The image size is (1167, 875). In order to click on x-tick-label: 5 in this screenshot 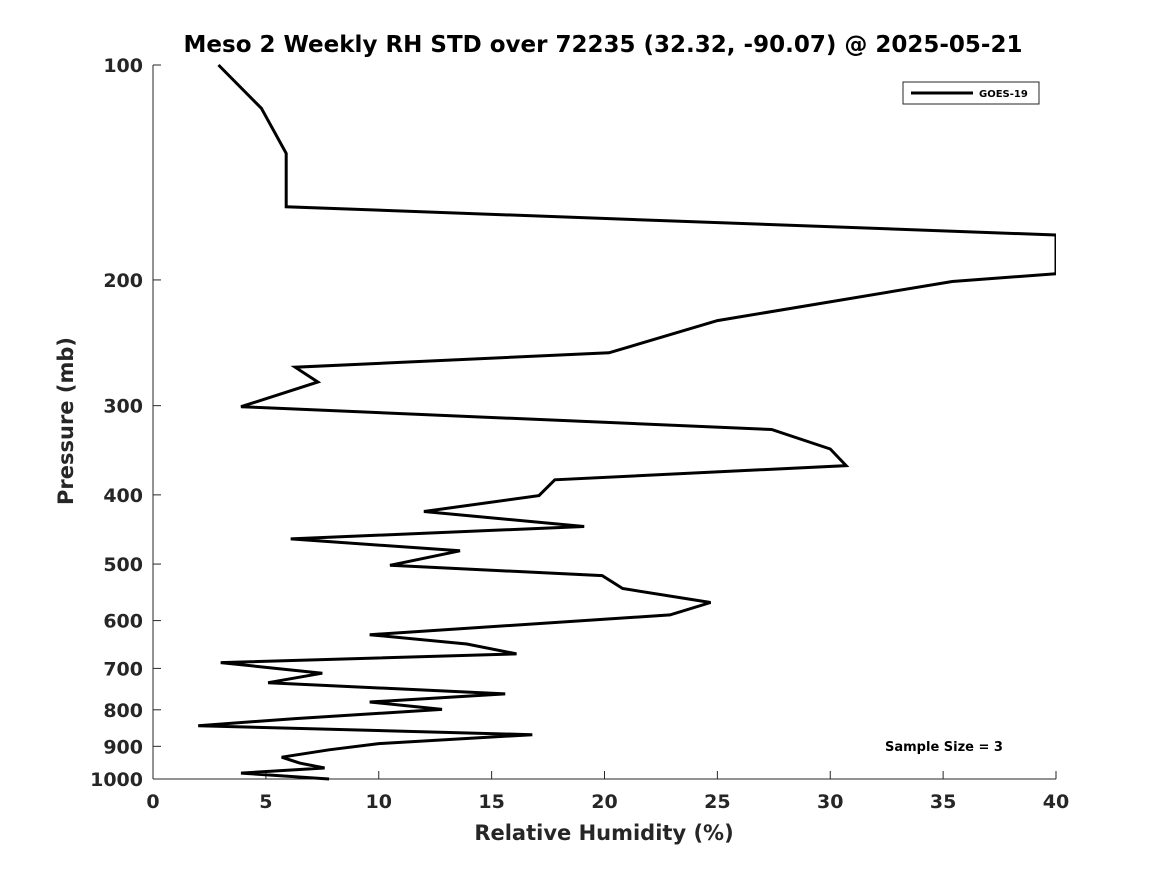, I will do `click(265, 802)`.